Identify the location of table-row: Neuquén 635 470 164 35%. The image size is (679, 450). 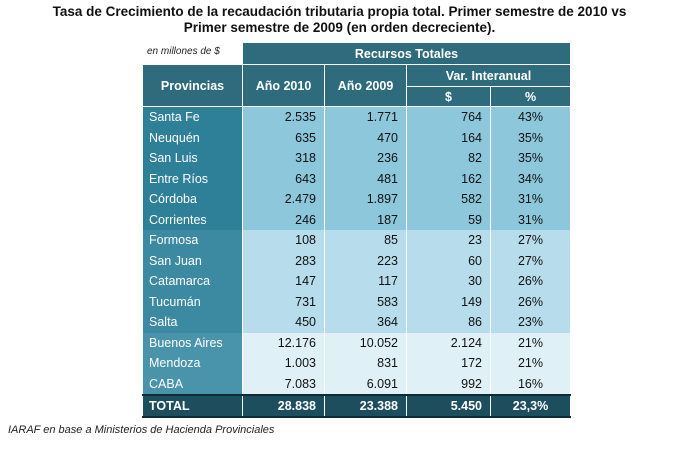
(356, 137).